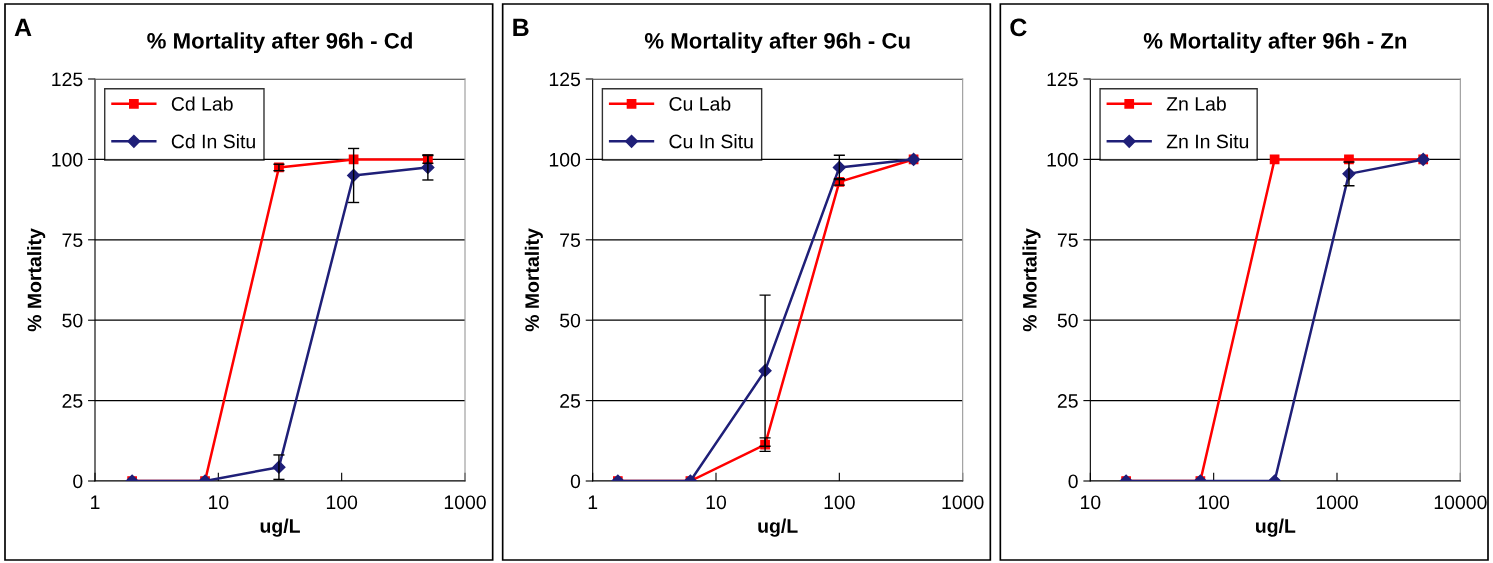  I want to click on text: B, so click(521, 27).